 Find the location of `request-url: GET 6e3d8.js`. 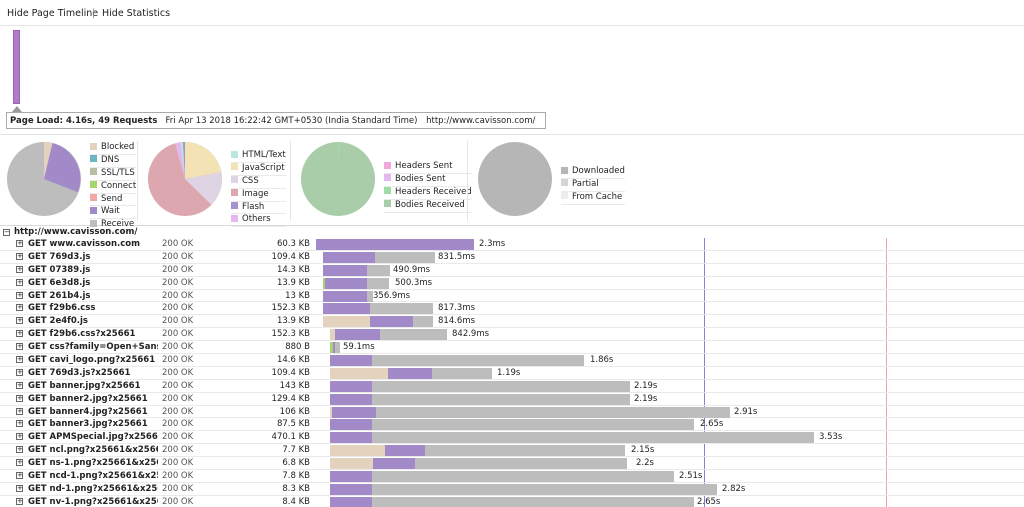

request-url: GET 6e3d8.js is located at coordinates (59, 282).